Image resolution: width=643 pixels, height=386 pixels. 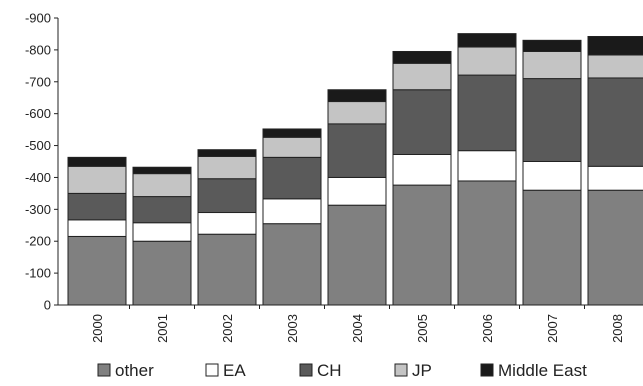 I want to click on legend-label-ea: EA, so click(x=234, y=370).